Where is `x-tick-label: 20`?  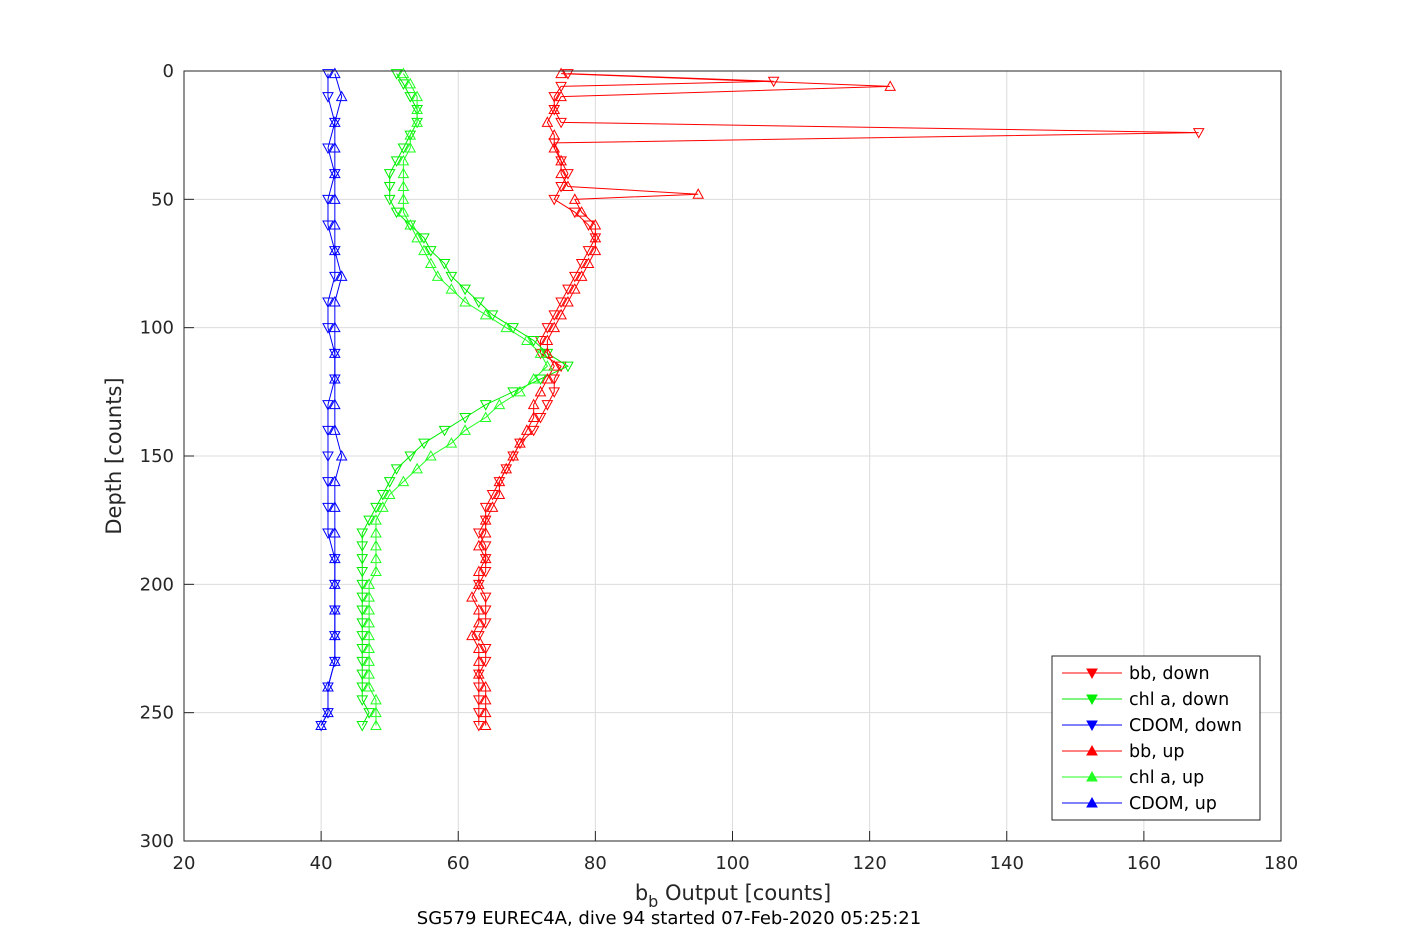 x-tick-label: 20 is located at coordinates (184, 863).